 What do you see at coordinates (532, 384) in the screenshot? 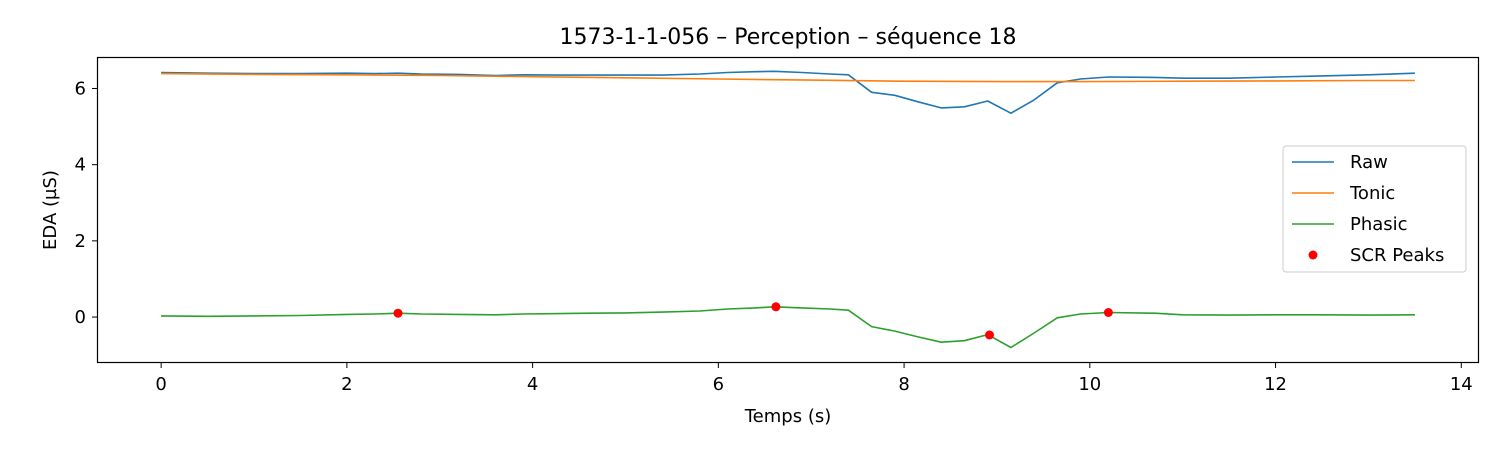
I see `x-tick-label: 4` at bounding box center [532, 384].